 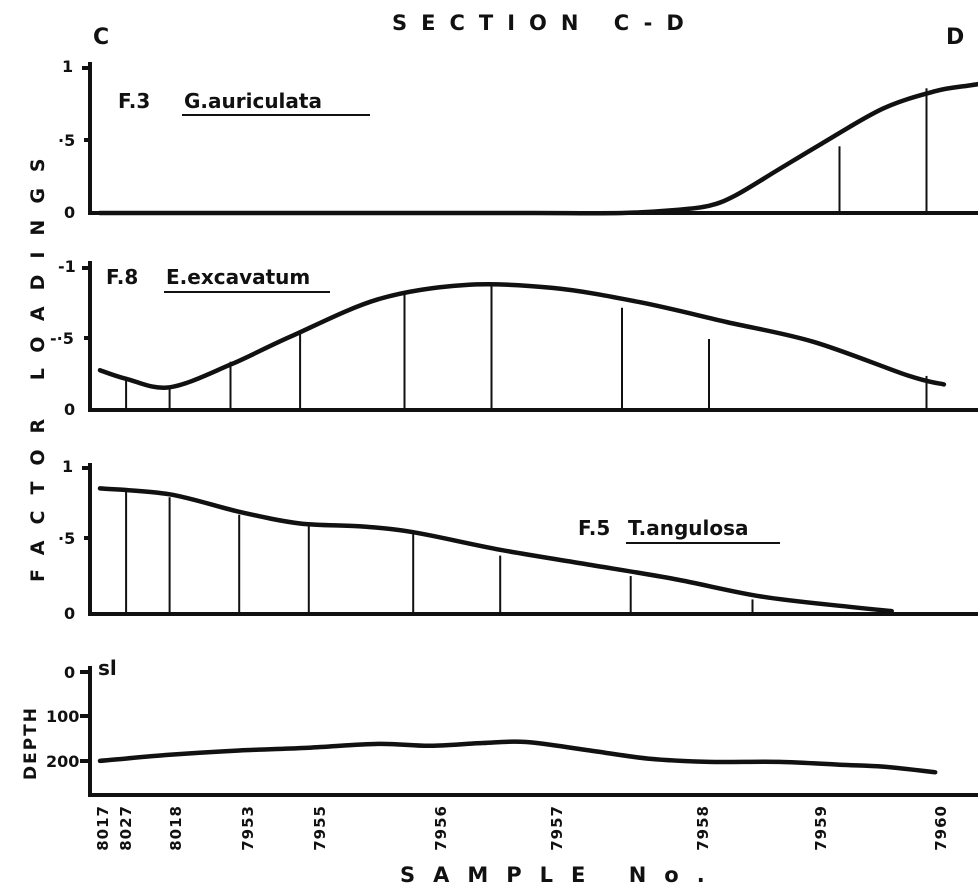 I want to click on sample-label-7955: 7955, so click(x=320, y=828).